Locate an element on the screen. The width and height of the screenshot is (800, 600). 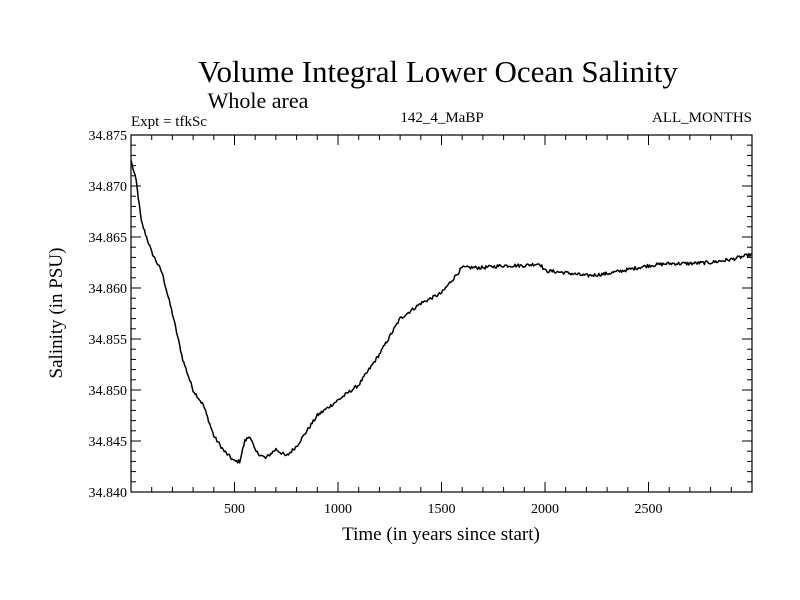
chart-subtitle: Whole area is located at coordinates (258, 100).